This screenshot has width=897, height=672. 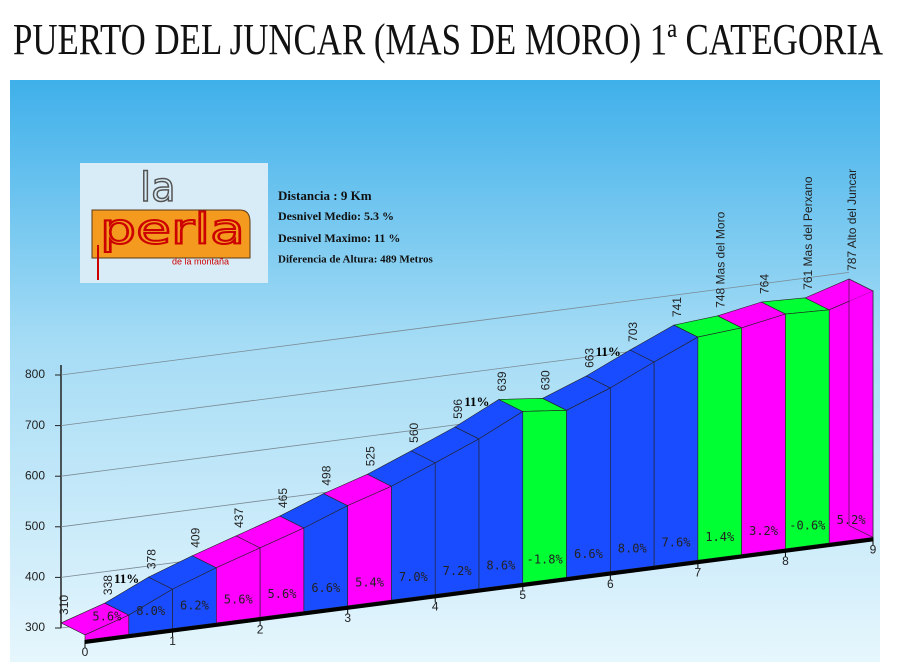 What do you see at coordinates (873, 550) in the screenshot?
I see `x-tick-label: 9` at bounding box center [873, 550].